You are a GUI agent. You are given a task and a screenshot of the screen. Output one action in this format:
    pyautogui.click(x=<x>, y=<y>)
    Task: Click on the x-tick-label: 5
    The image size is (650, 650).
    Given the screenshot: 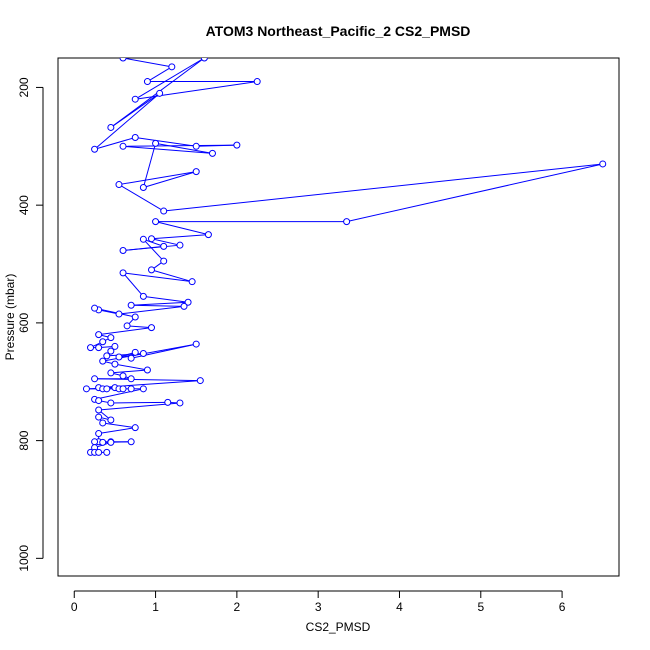 What is the action you would take?
    pyautogui.click(x=480, y=607)
    